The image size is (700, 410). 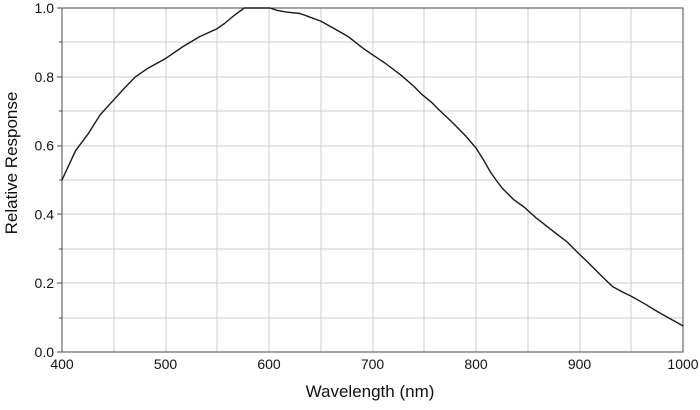 What do you see at coordinates (370, 391) in the screenshot?
I see `x-axis-title: Wavelength (nm)` at bounding box center [370, 391].